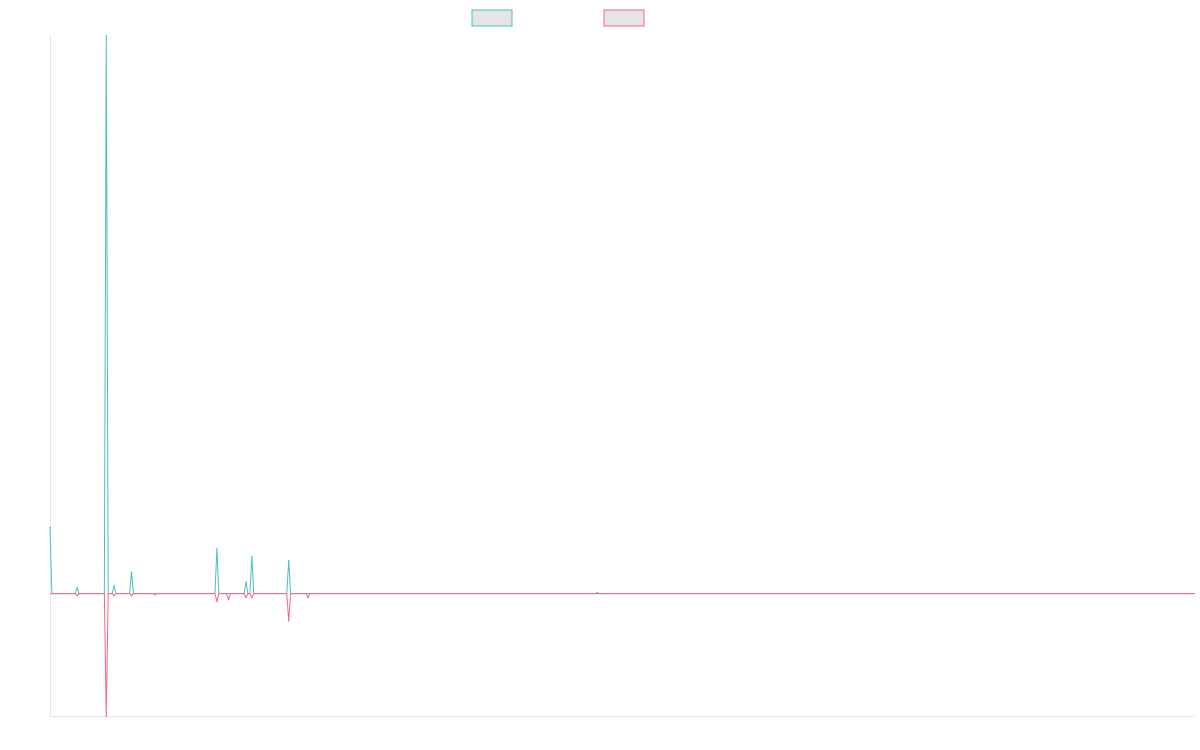 This screenshot has width=1200, height=750. Describe the element at coordinates (558, 18) in the screenshot. I see `legend` at that location.